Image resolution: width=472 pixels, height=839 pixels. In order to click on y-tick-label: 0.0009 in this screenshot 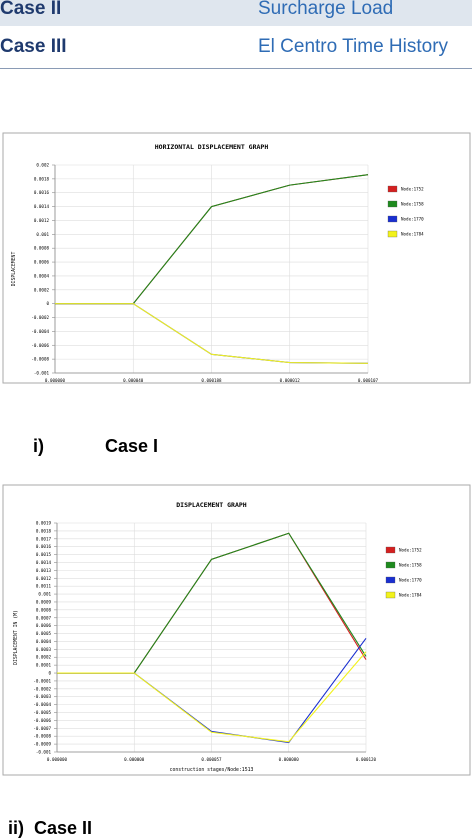, I will do `click(44, 601)`.